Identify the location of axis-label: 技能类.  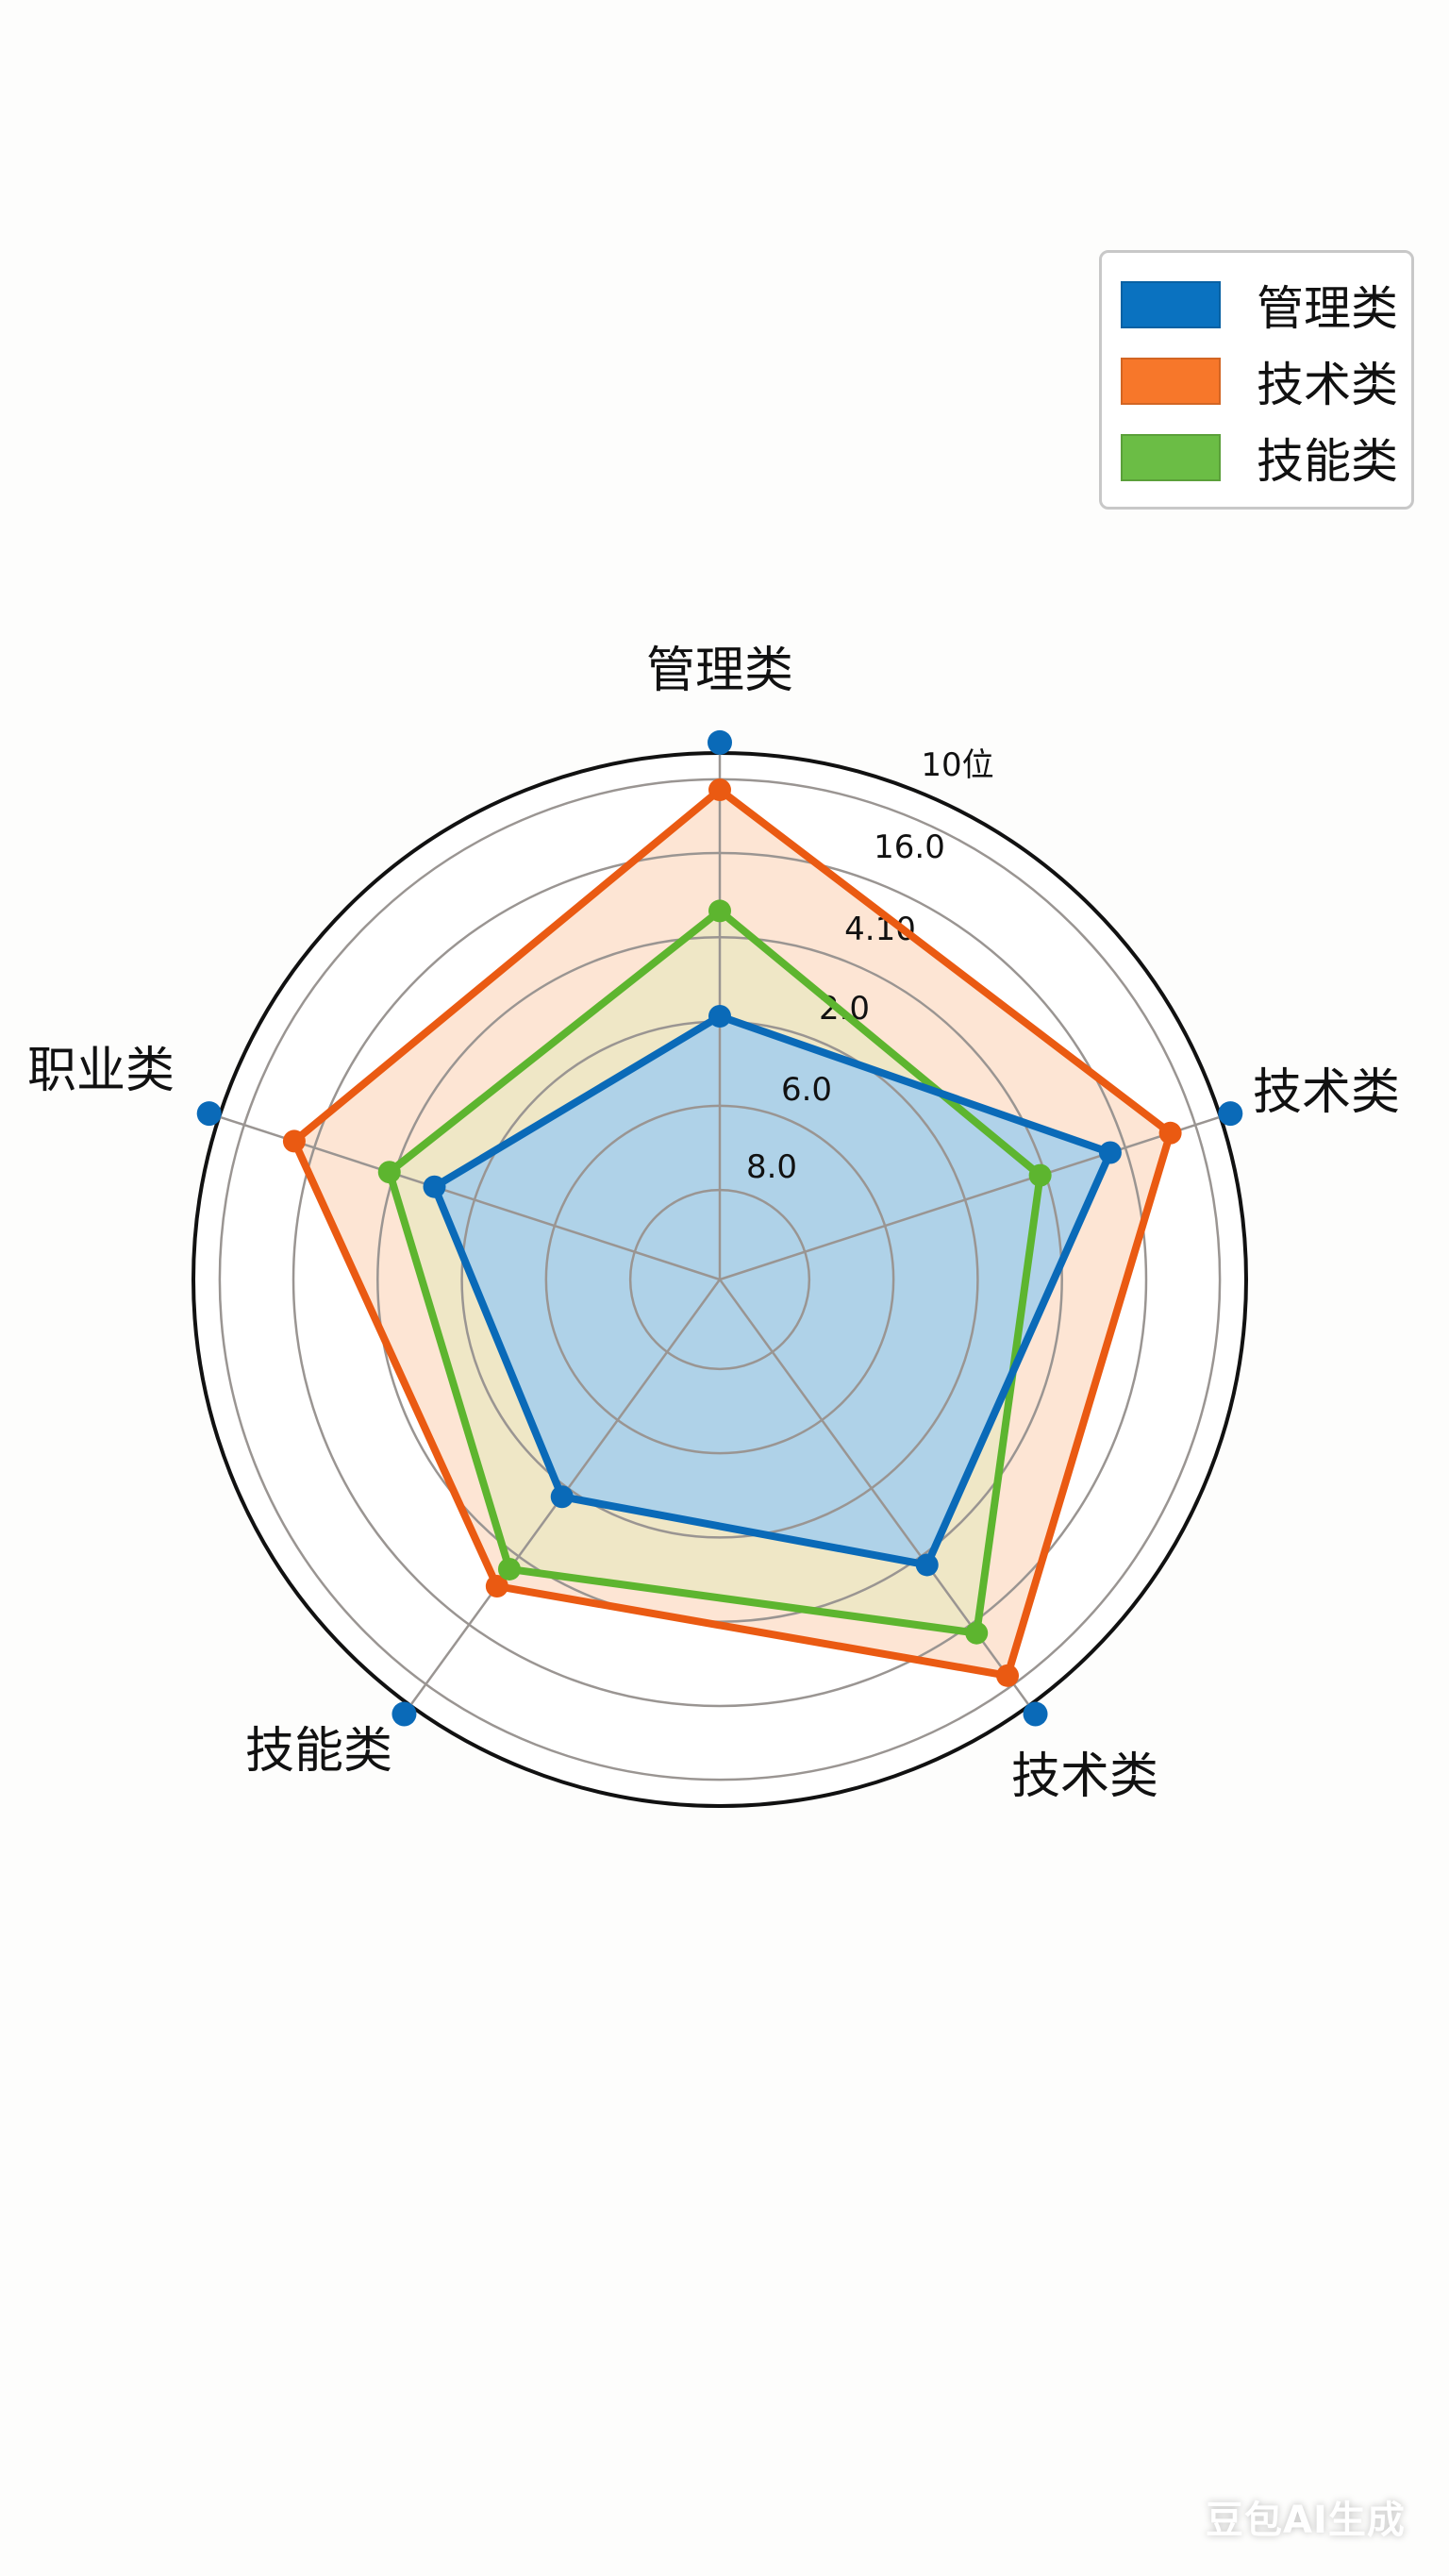
(318, 1751).